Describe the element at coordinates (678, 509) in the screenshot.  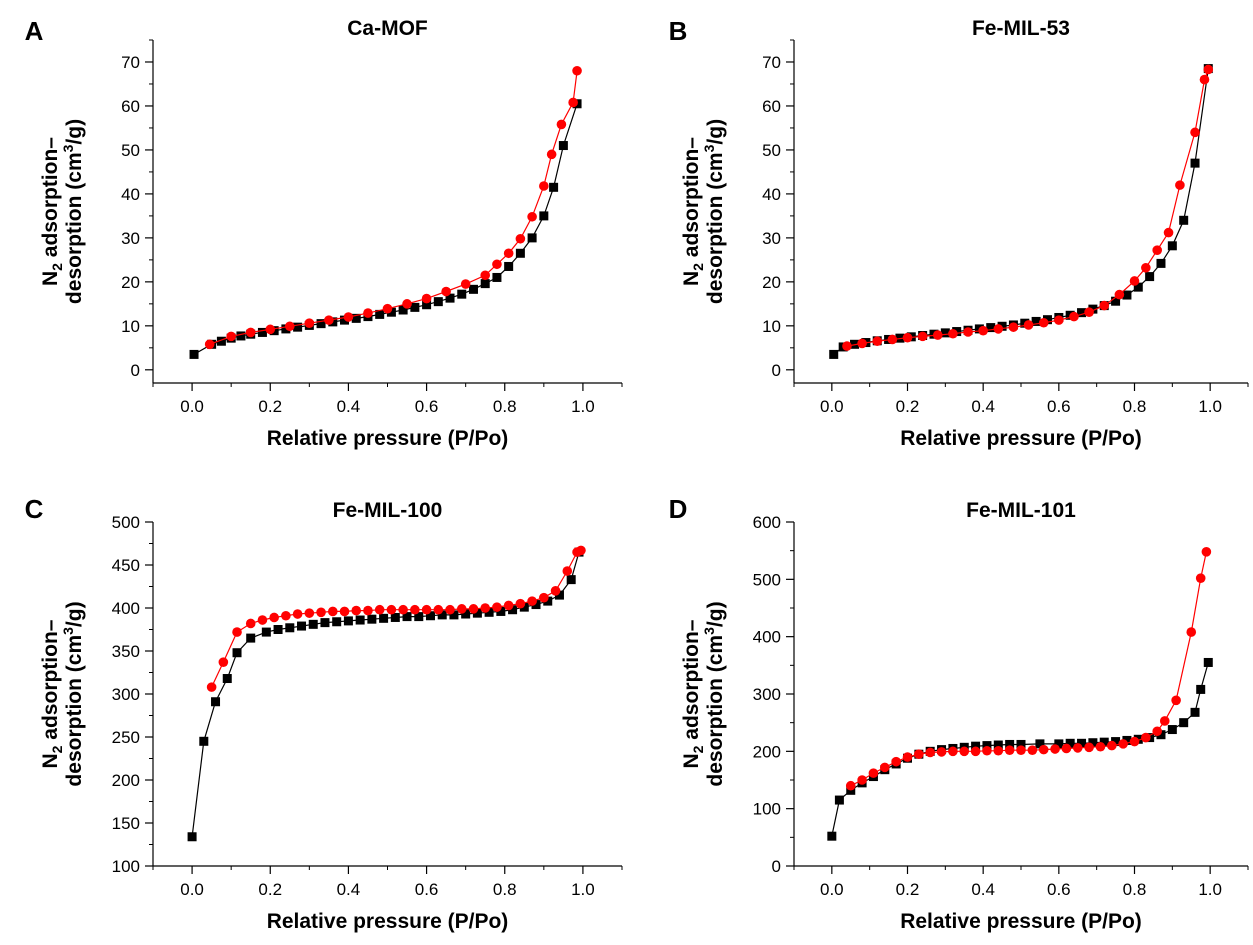
I see `panel-label: D` at that location.